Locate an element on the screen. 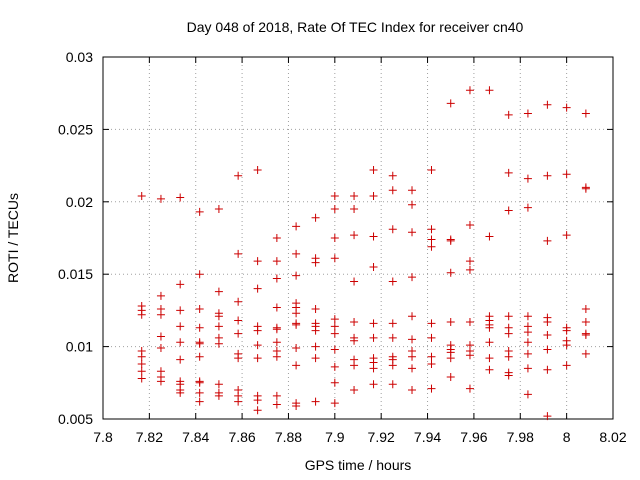  y-tick-label: 0.005 is located at coordinates (75, 419).